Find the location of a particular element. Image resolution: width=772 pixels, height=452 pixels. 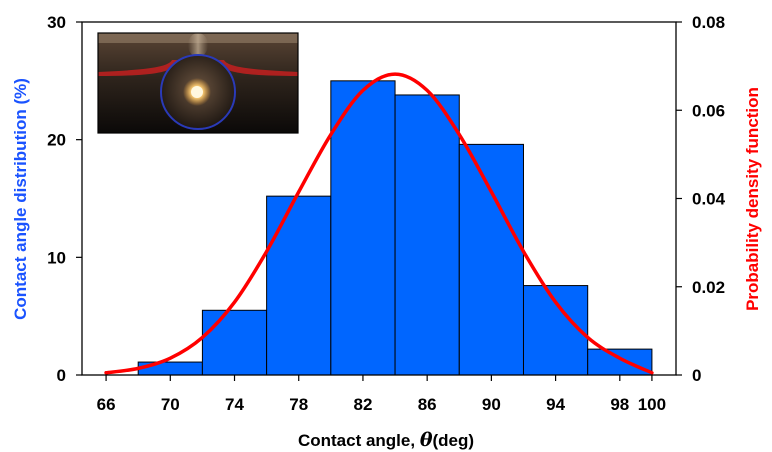

x-tick-label: 90 is located at coordinates (491, 404).